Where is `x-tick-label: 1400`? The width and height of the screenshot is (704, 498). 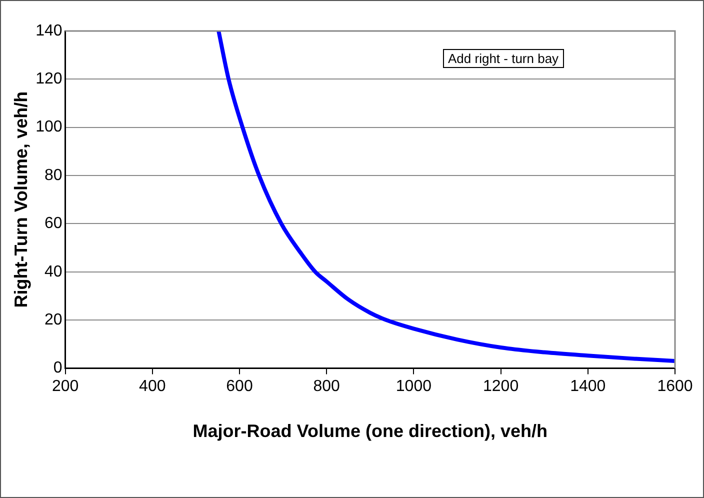 x-tick-label: 1400 is located at coordinates (588, 387).